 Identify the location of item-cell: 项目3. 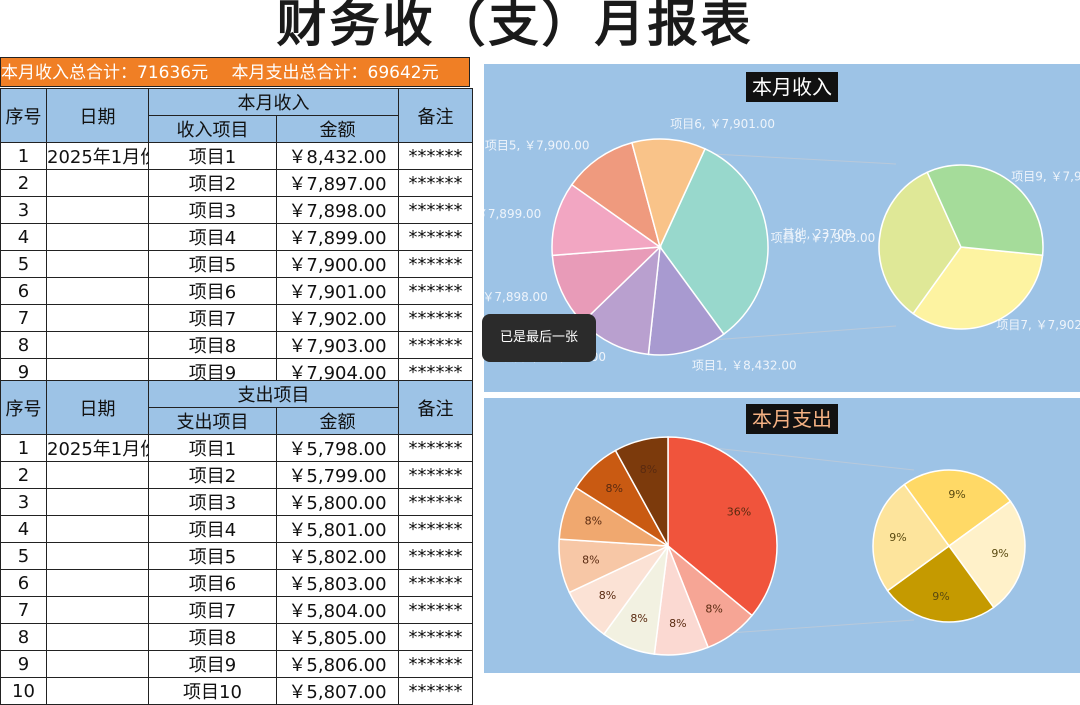
(212, 210).